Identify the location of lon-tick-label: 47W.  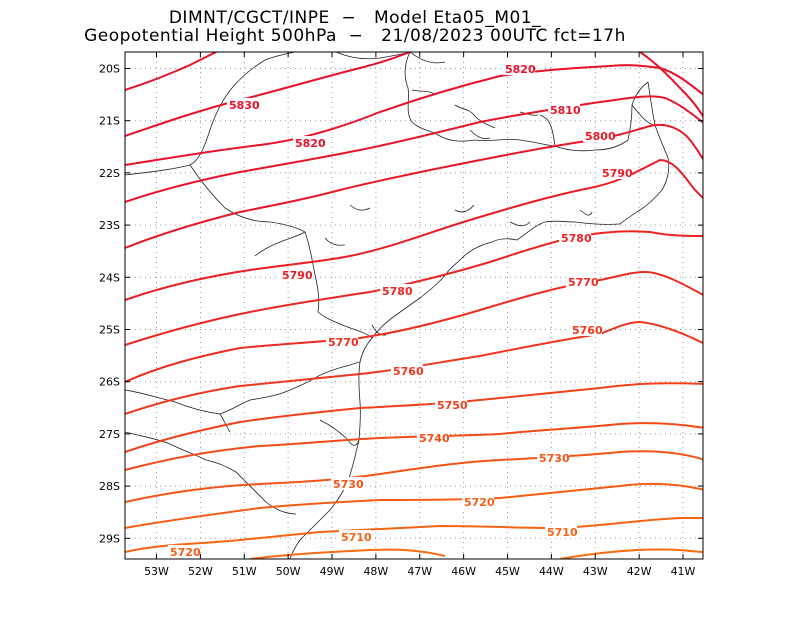
(419, 571).